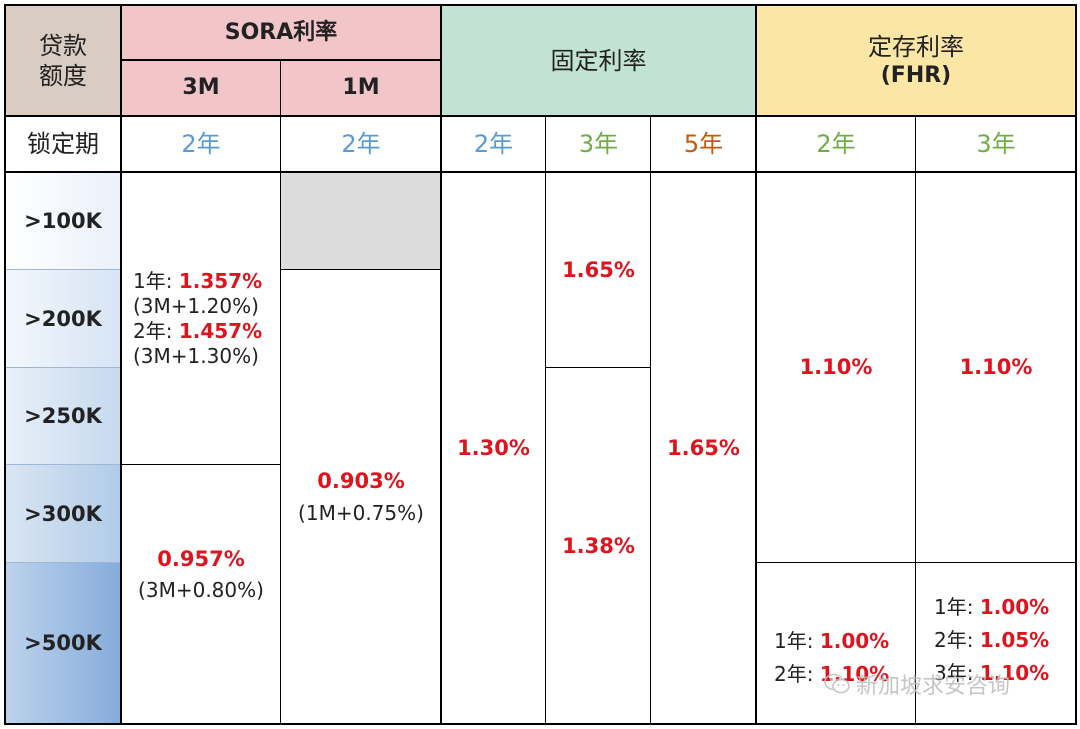 Image resolution: width=1080 pixels, height=729 pixels. Describe the element at coordinates (1014, 640) in the screenshot. I see `rate-value: 1.05%` at that location.